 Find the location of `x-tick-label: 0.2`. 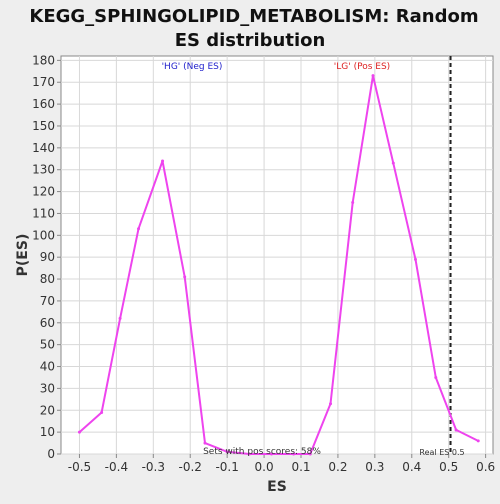

x-tick-label: 0.2 is located at coordinates (337, 467).